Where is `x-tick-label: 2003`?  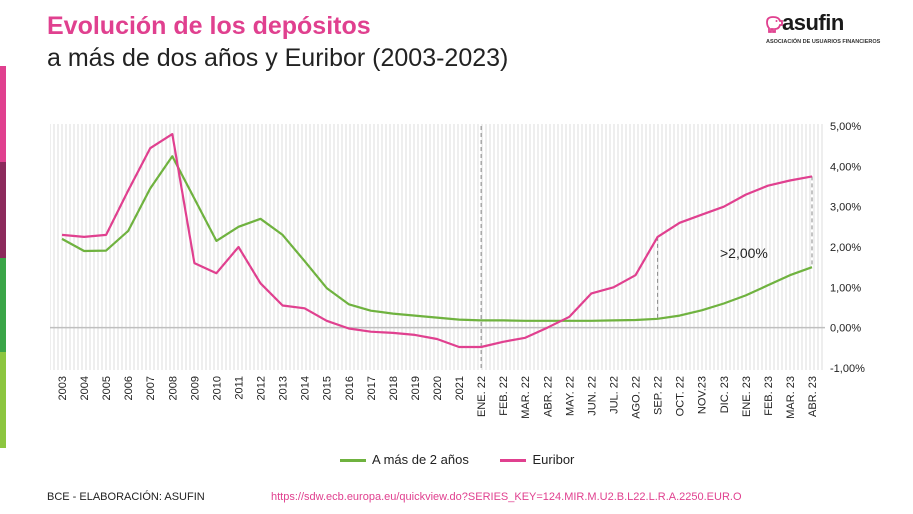
x-tick-label: 2003 is located at coordinates (63, 388).